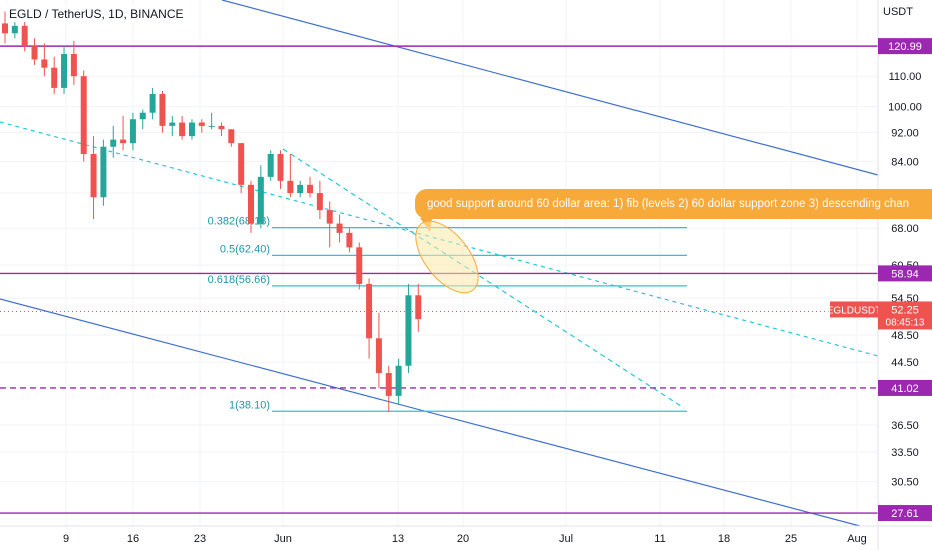  I want to click on level-price-label: 27.61, so click(905, 514).